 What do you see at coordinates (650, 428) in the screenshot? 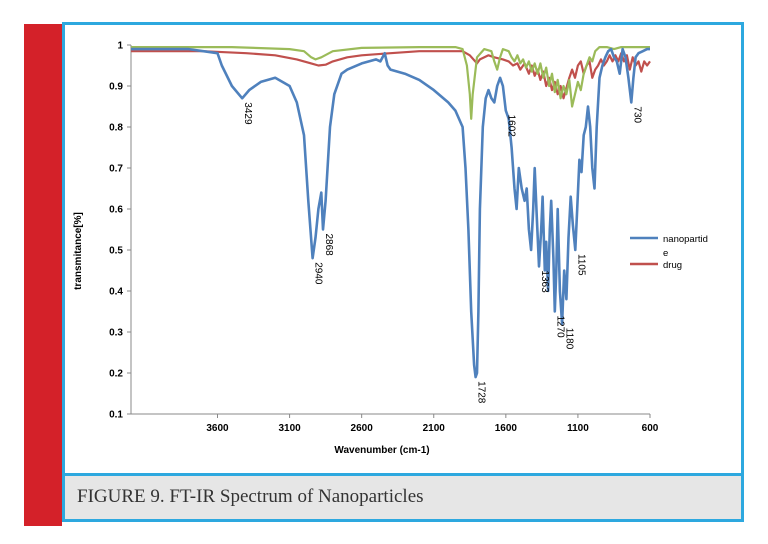
I see `x-tick-label: 600` at bounding box center [650, 428].